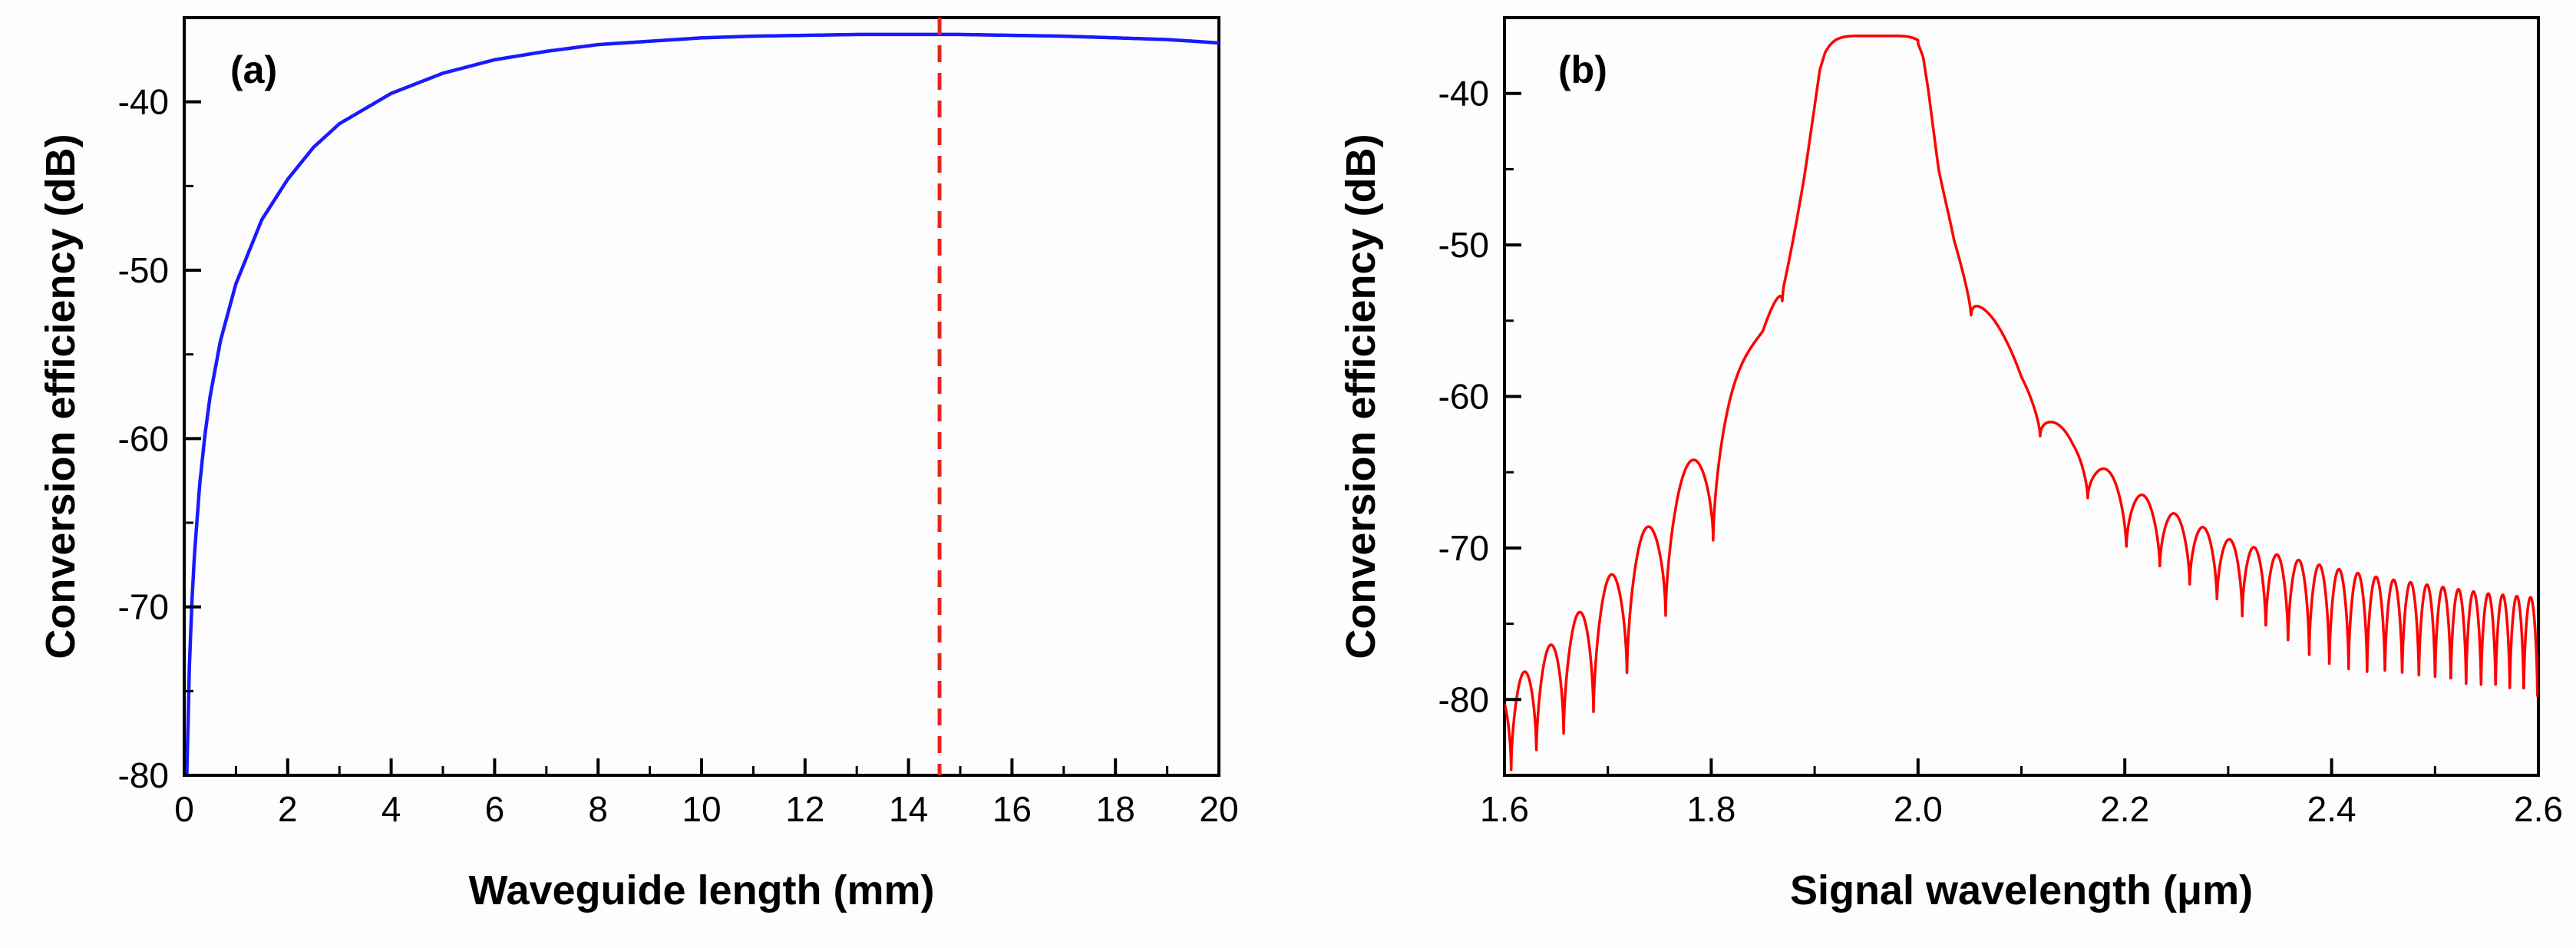  Describe the element at coordinates (495, 809) in the screenshot. I see `x-tick-label: 6` at that location.